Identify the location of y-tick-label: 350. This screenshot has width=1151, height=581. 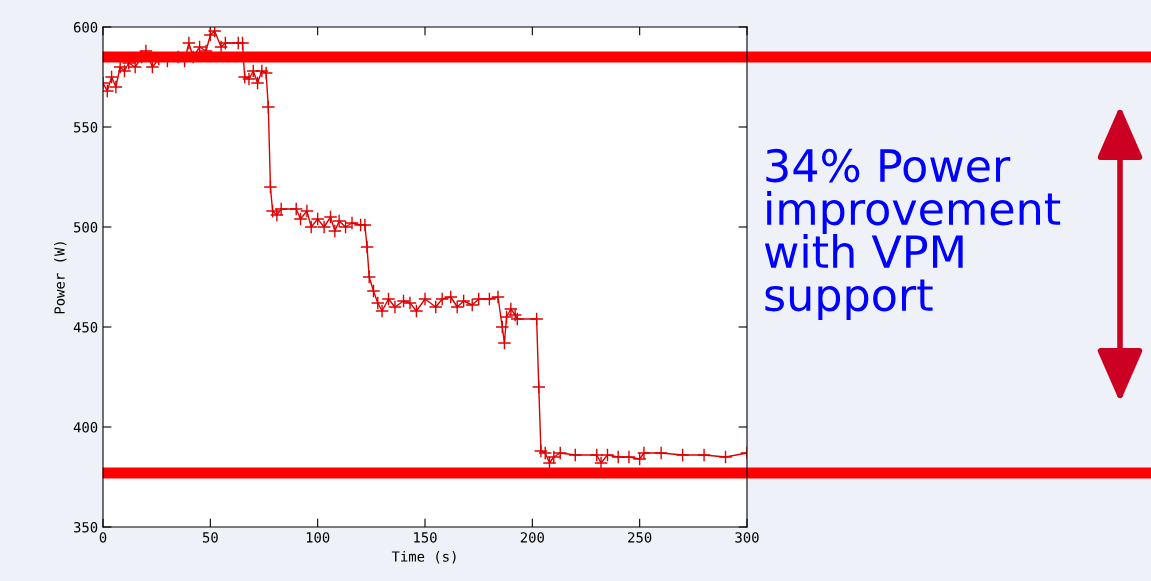
(85, 527).